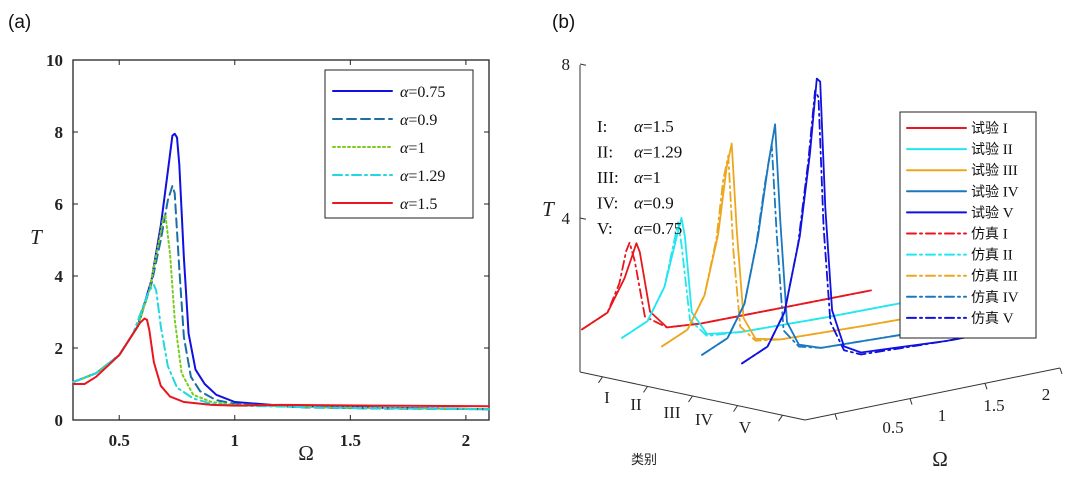  Describe the element at coordinates (548, 209) in the screenshot. I see `panel-b-t-axis-label: T` at that location.